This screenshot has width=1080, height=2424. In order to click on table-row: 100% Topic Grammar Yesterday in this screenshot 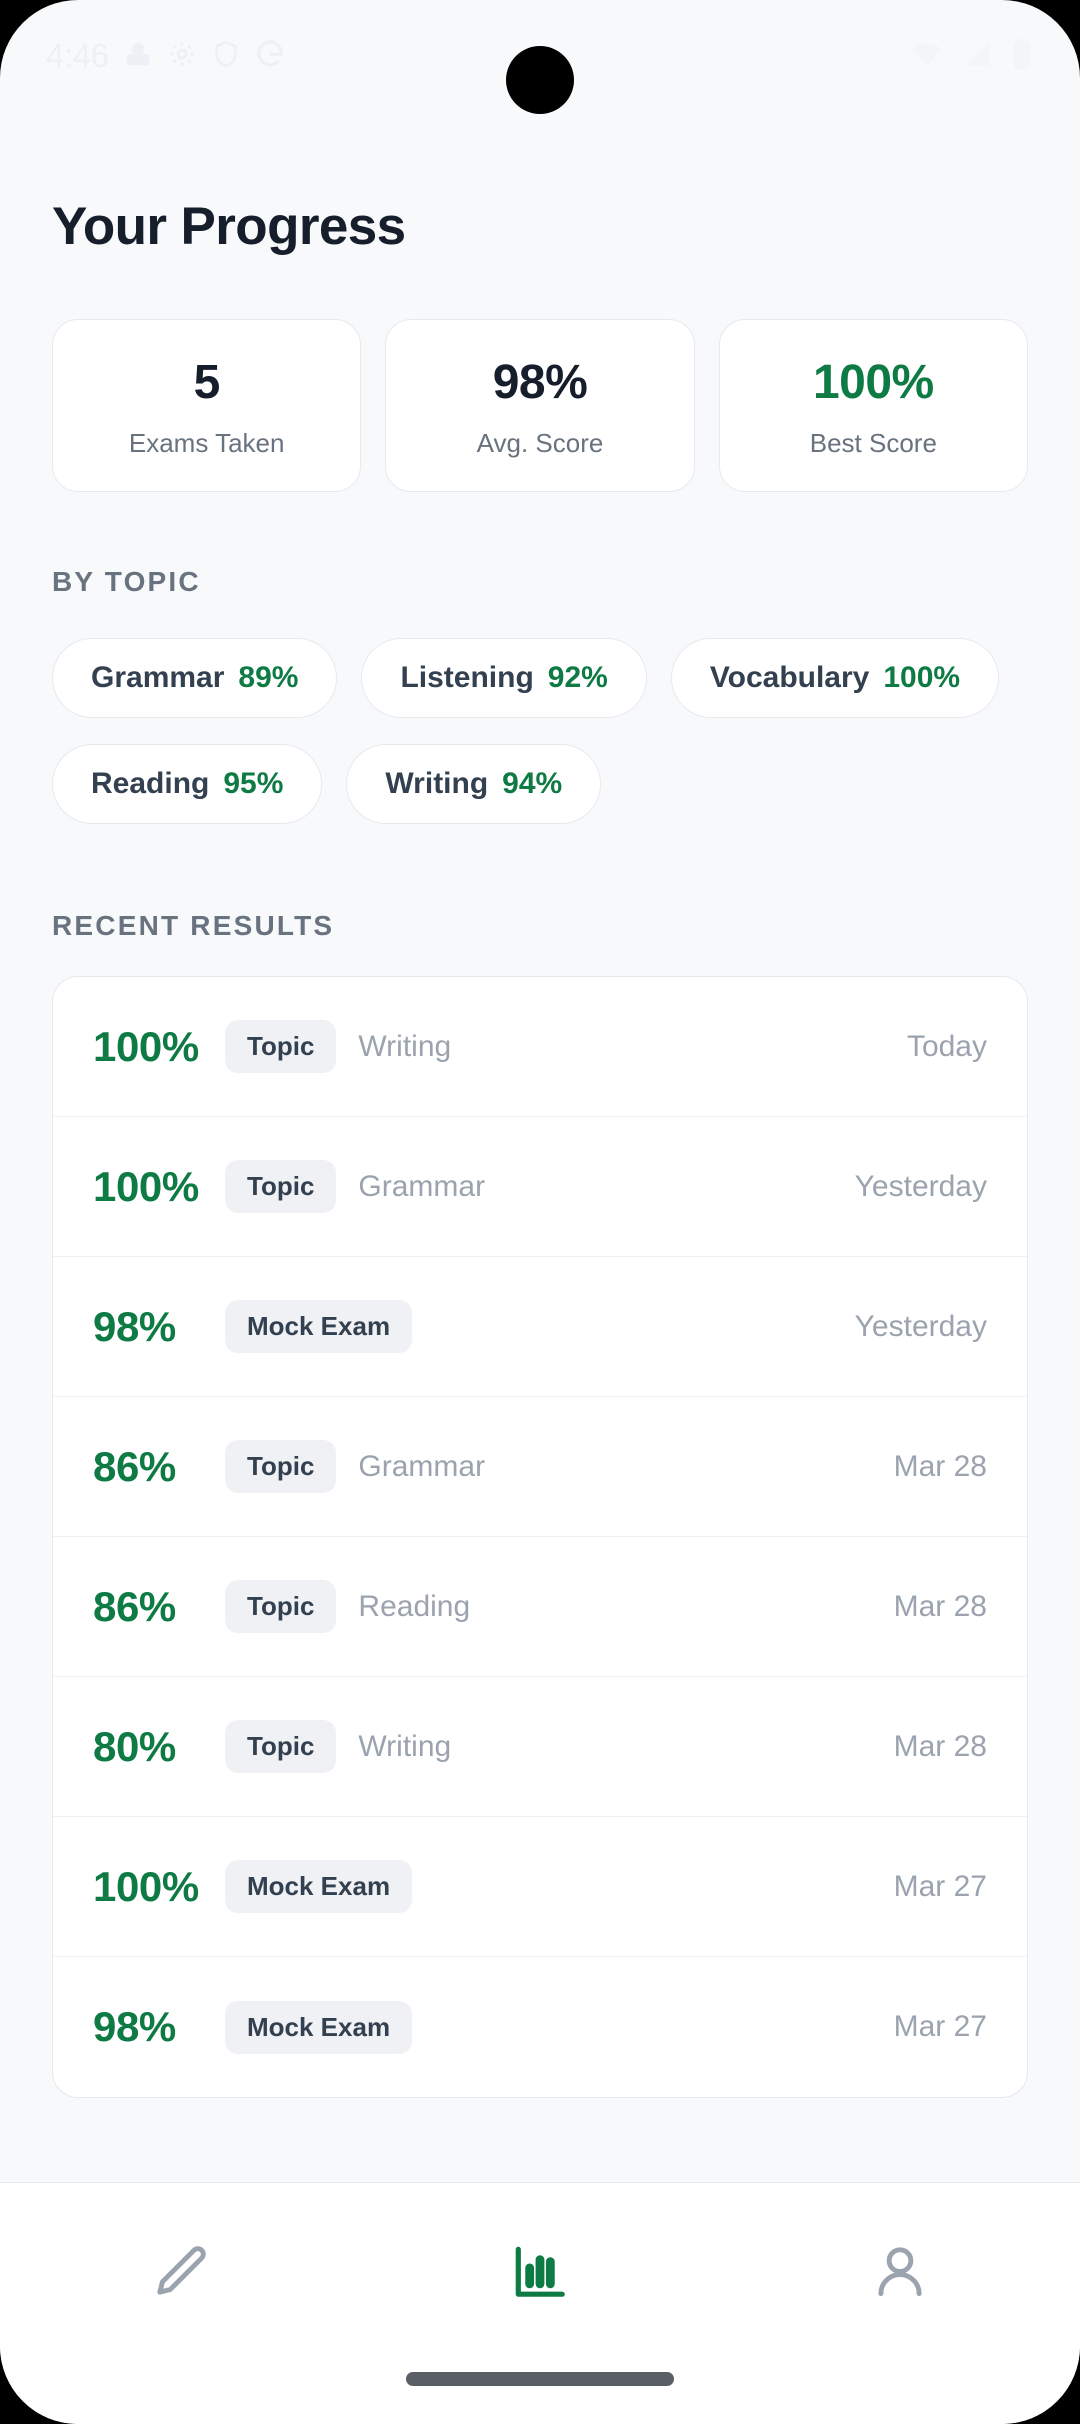, I will do `click(540, 1187)`.